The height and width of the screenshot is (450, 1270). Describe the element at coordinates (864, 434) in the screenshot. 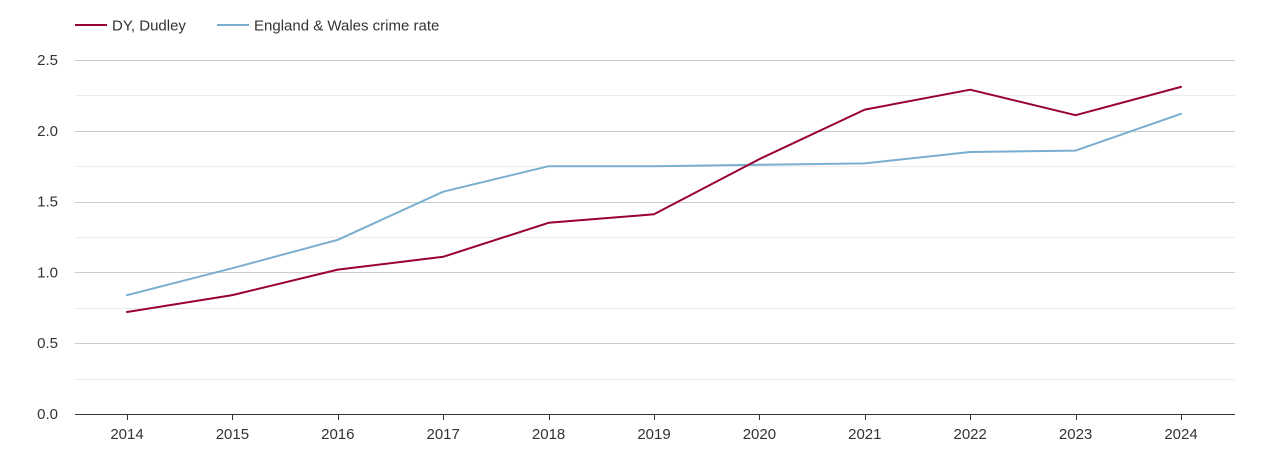

I see `x-tick-label: 2021` at that location.